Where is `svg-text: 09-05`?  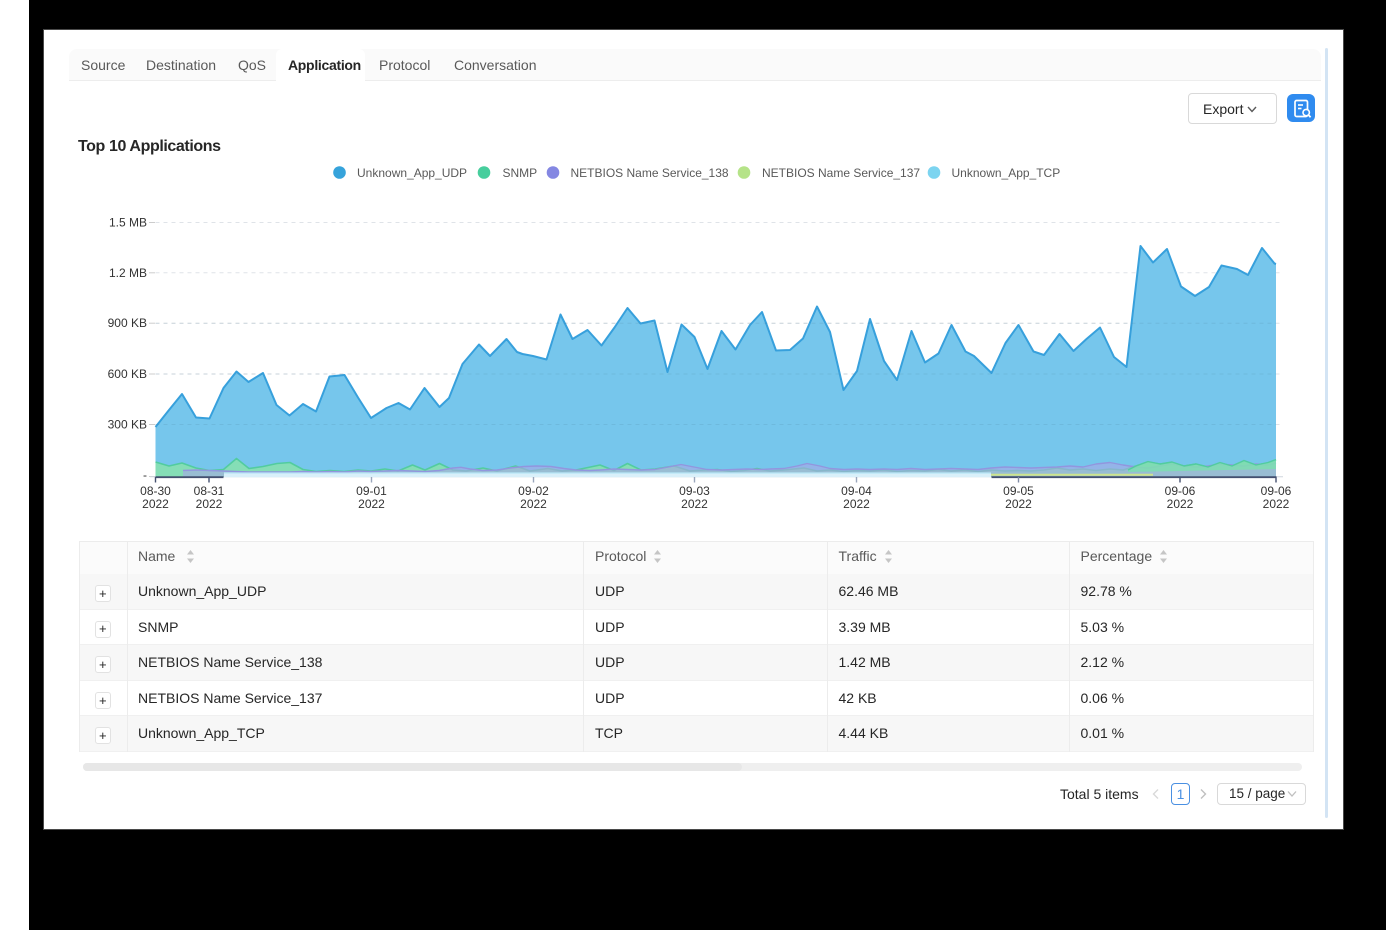 svg-text: 09-05 is located at coordinates (1018, 491).